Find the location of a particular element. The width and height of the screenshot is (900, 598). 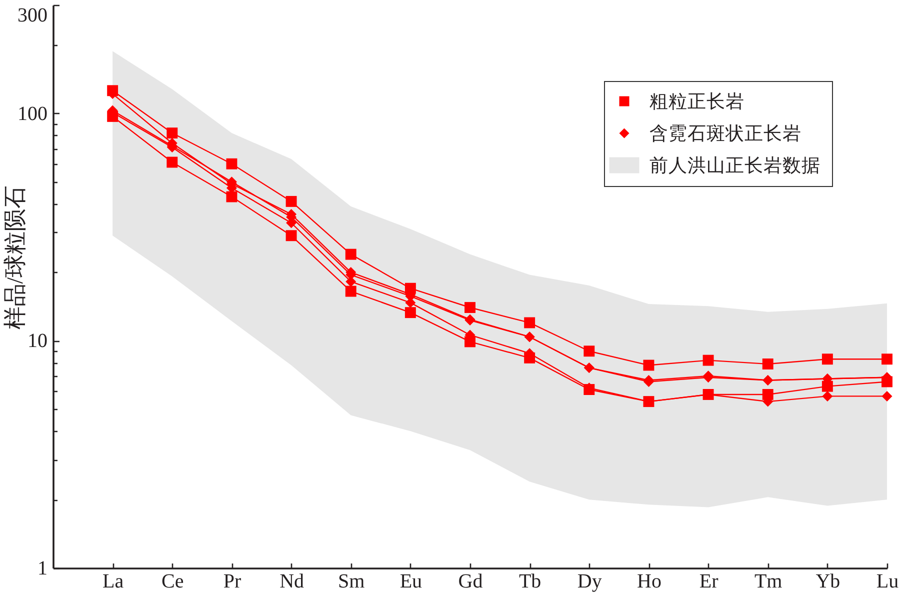

legend-label: 含霓石斑状正长岩 is located at coordinates (726, 133).